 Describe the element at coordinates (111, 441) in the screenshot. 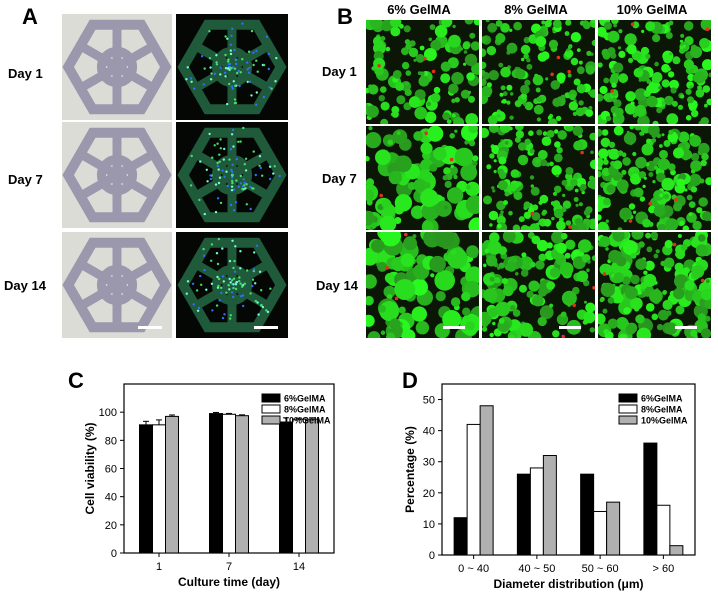

I see `y-tick-label: 80` at that location.